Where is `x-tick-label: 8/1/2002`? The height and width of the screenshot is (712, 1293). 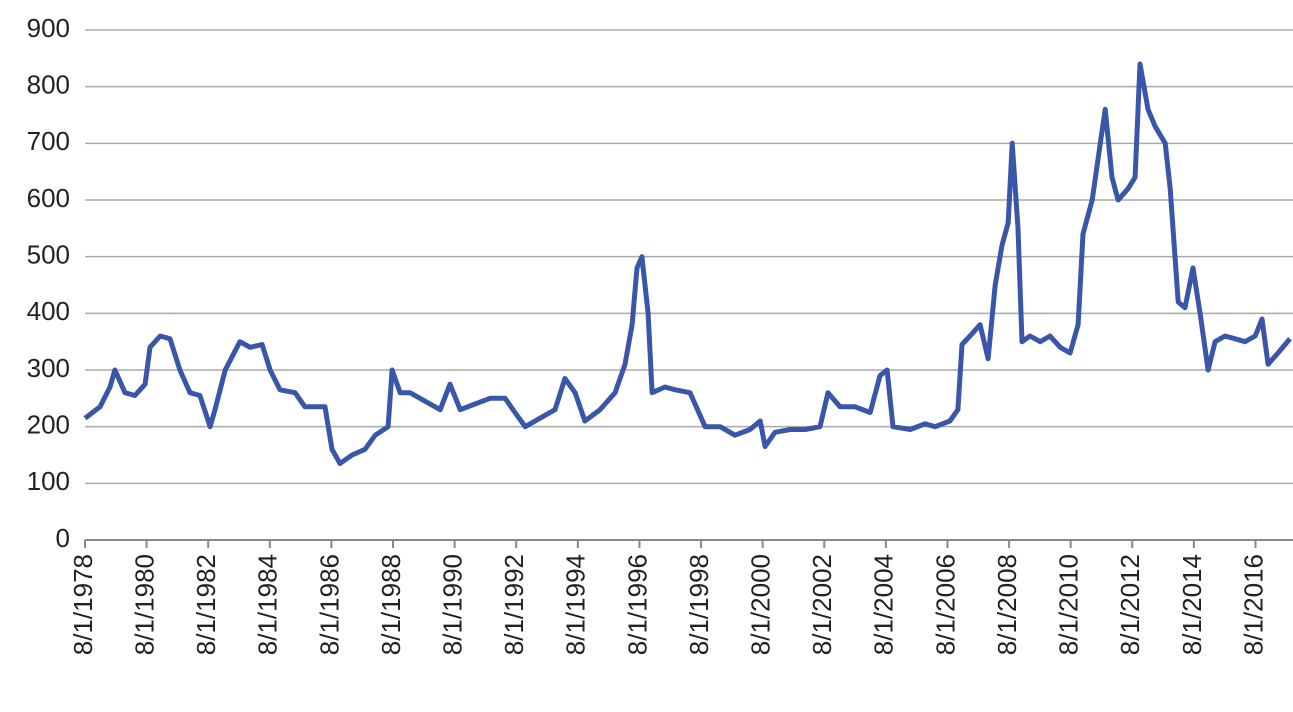
x-tick-label: 8/1/2002 is located at coordinates (822, 604).